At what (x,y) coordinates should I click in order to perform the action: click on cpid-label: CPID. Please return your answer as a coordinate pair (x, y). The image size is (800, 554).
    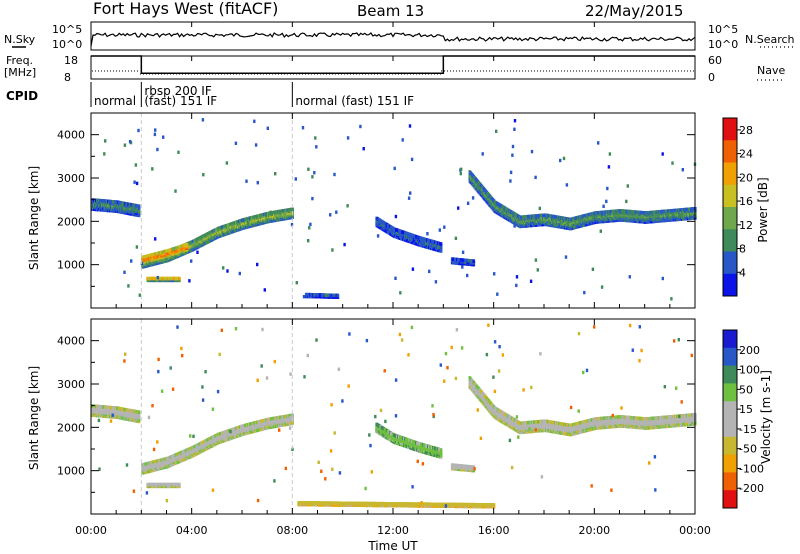
    Looking at the image, I should click on (22, 96).